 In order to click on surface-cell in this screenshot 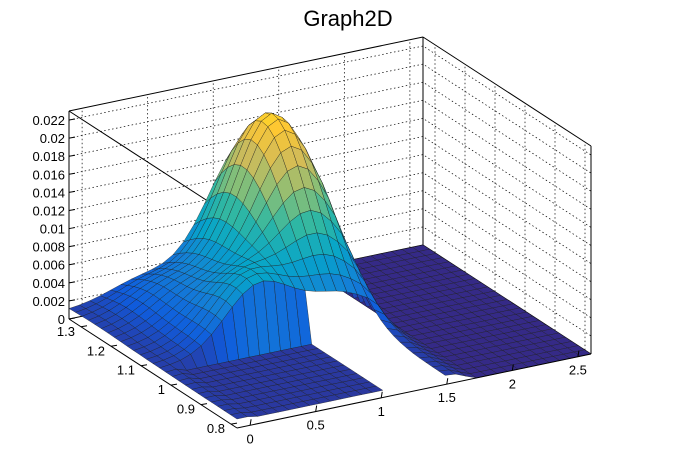, I will do `click(374, 389)`.